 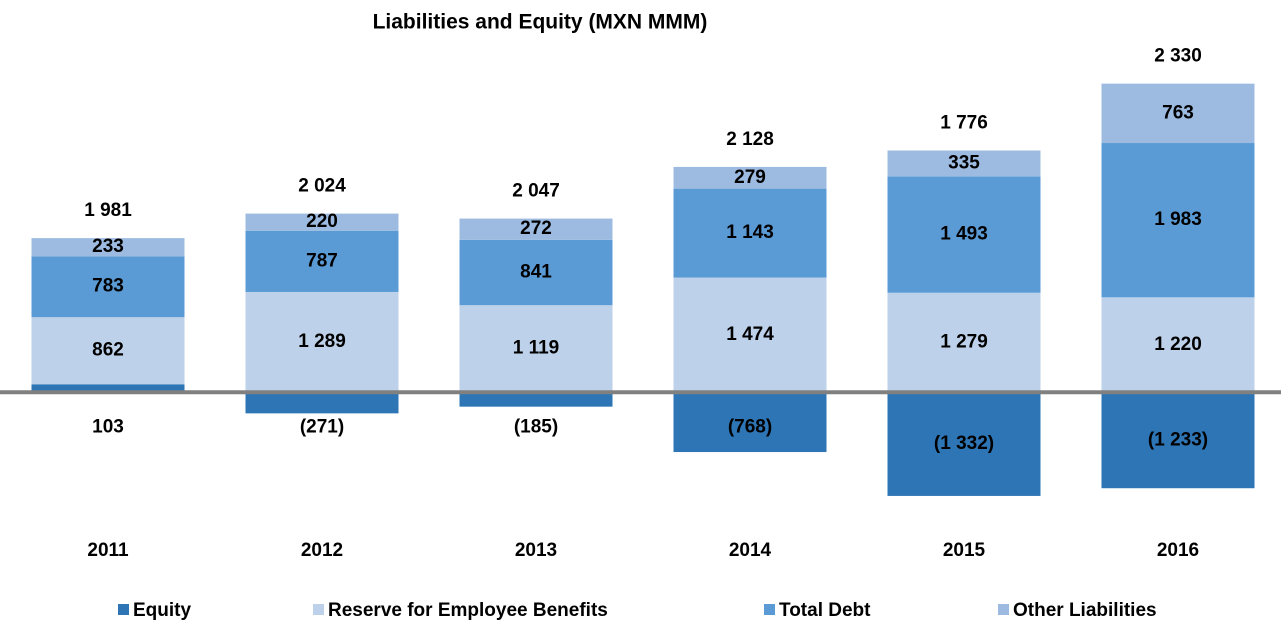 I want to click on data-label: 2 024, so click(x=322, y=186).